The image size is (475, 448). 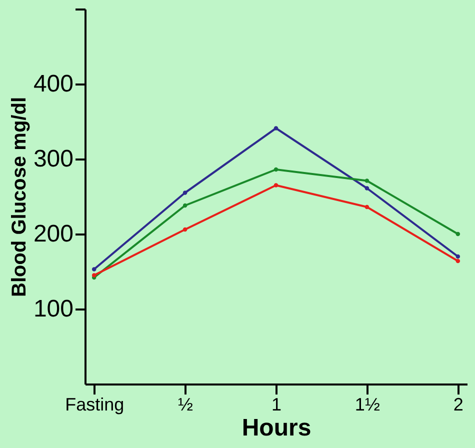 I want to click on x-tick-label: ½, so click(x=186, y=404).